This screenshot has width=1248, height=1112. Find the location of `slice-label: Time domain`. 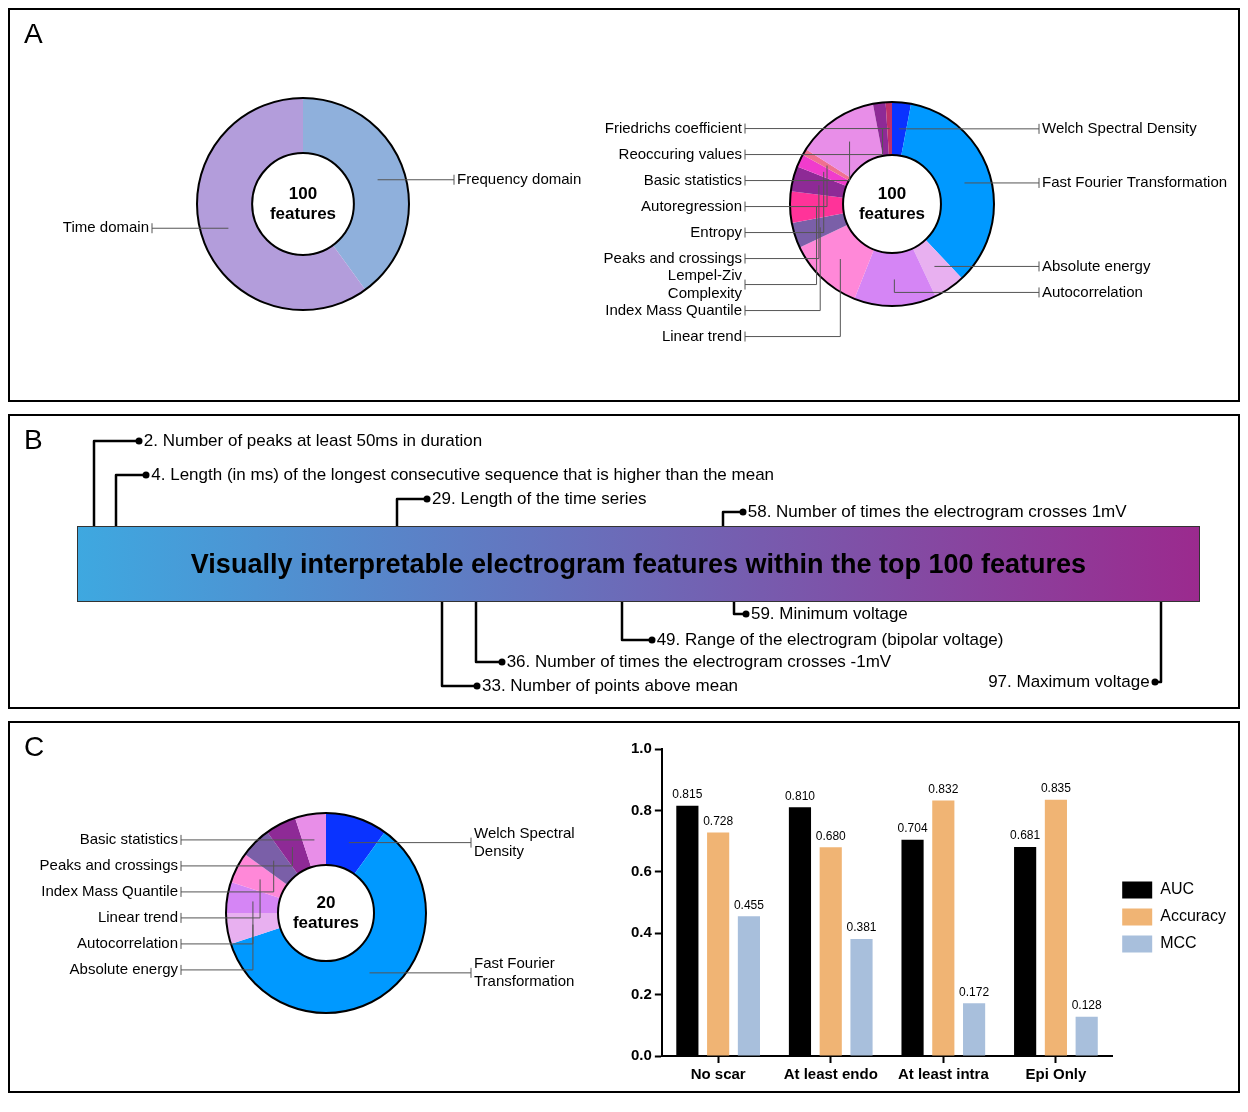

slice-label: Time domain is located at coordinates (105, 227).